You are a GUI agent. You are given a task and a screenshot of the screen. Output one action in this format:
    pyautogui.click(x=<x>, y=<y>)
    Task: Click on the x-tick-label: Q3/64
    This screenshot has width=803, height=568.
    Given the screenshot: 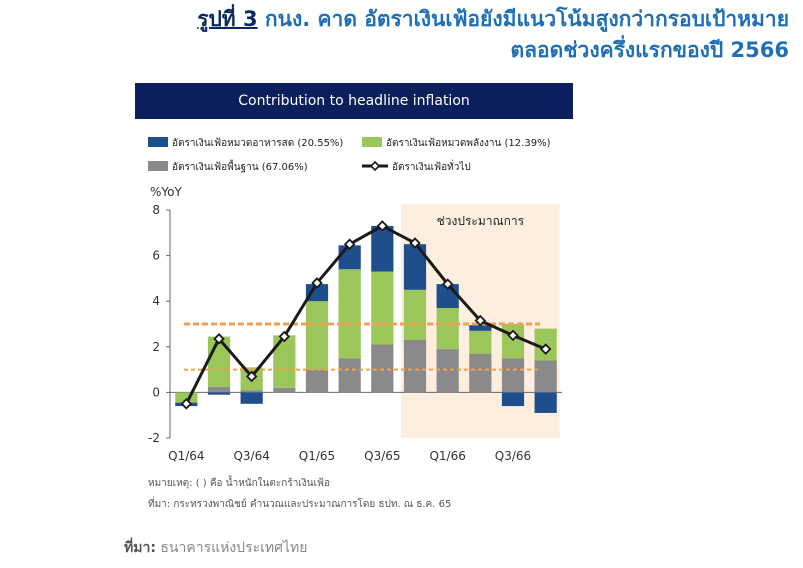 What is the action you would take?
    pyautogui.click(x=251, y=456)
    